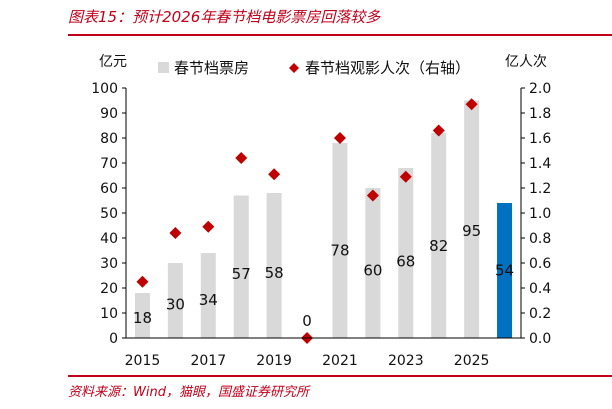 The height and width of the screenshot is (409, 612). Describe the element at coordinates (372, 195) in the screenshot. I see `marker-2022` at that location.